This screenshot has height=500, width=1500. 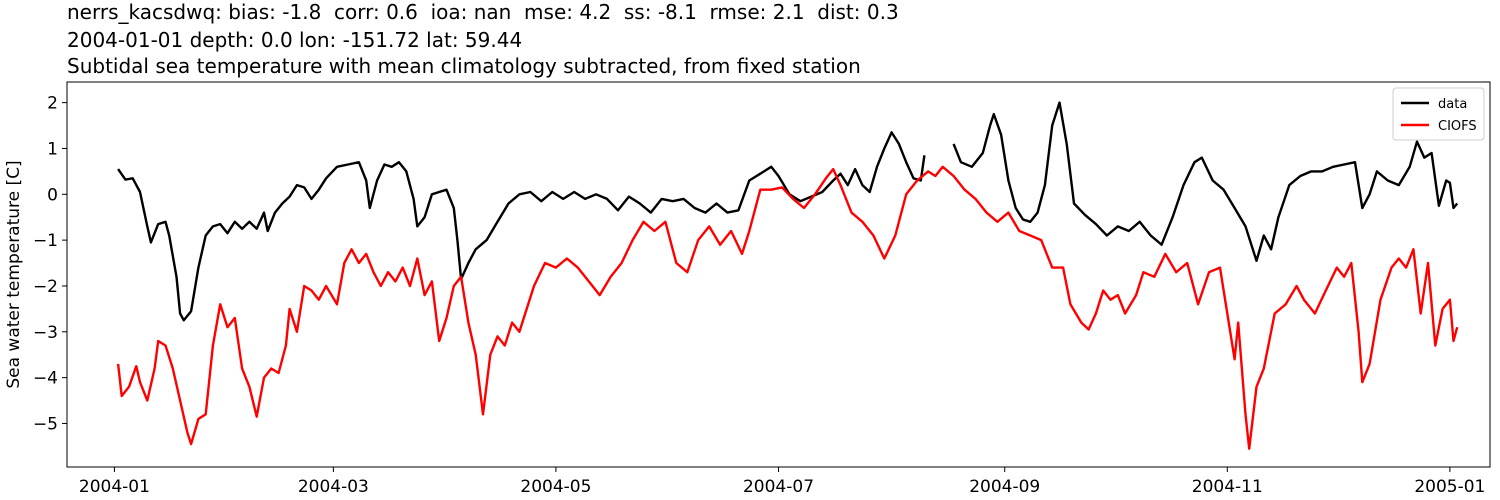 I want to click on x-tick-label: 2004-09, so click(x=1004, y=487).